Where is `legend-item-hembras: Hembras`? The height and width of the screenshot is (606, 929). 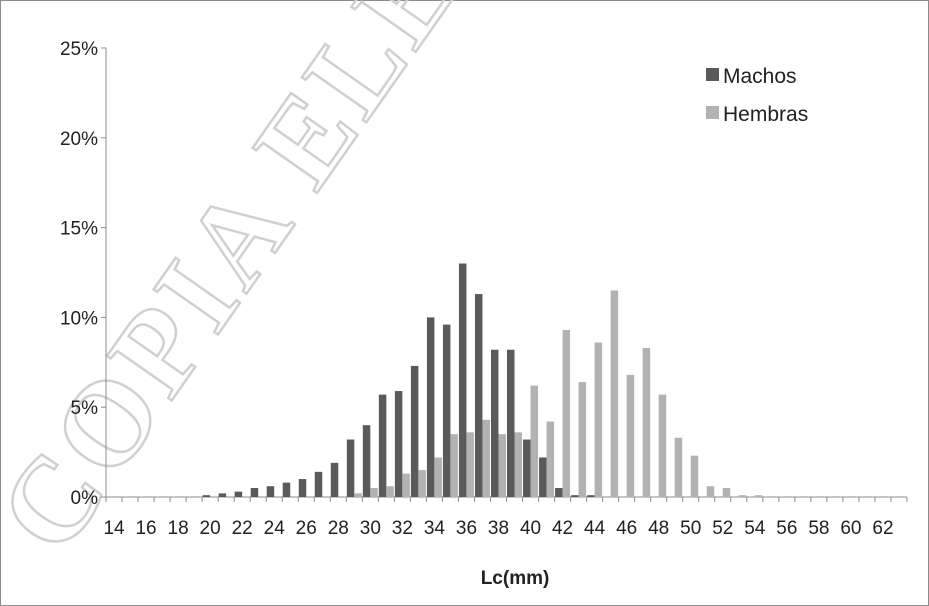
legend-item-hembras: Hembras is located at coordinates (757, 114).